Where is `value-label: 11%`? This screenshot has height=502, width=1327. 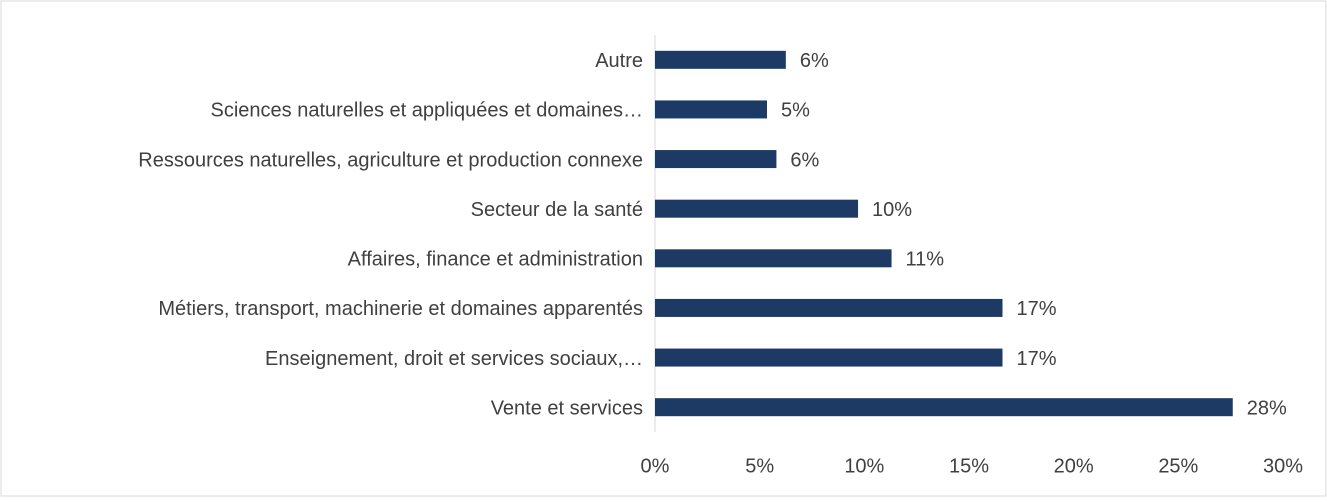
value-label: 11% is located at coordinates (925, 260).